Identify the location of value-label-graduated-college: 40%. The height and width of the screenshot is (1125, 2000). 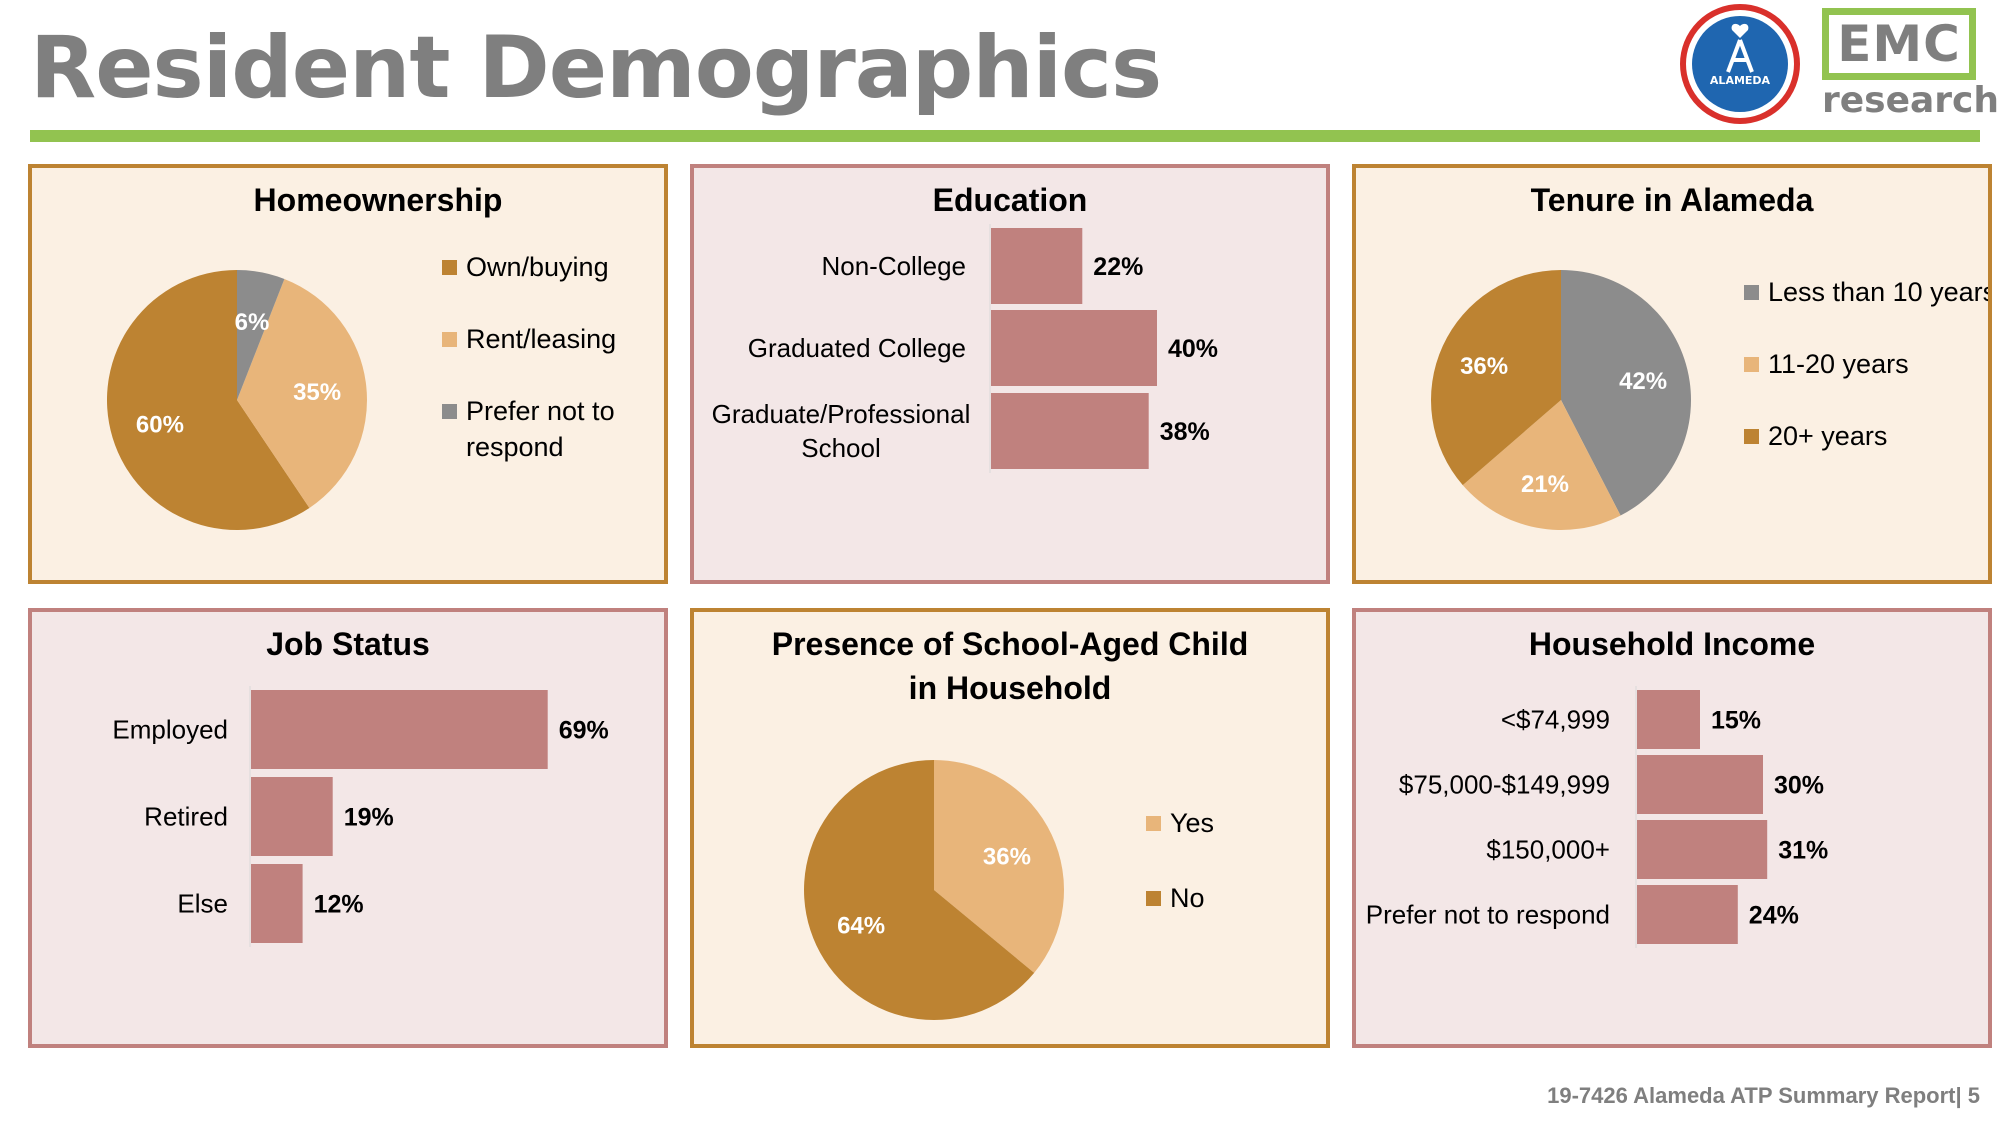
(1193, 349).